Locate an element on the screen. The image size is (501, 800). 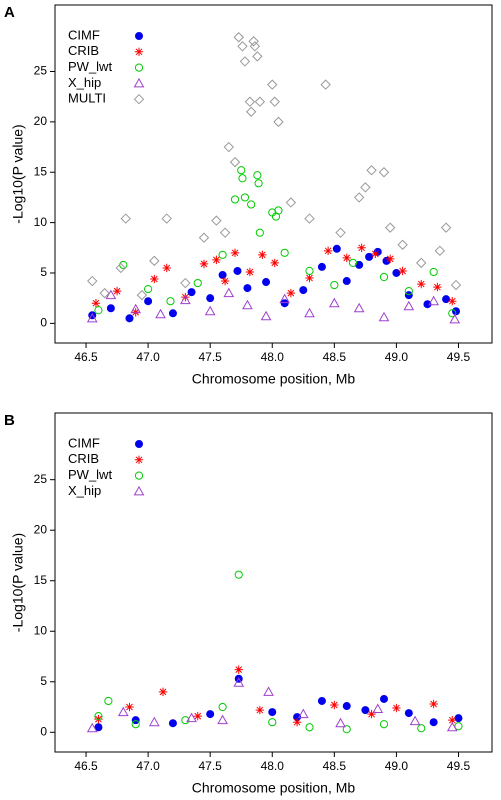
legend-label: CRIB is located at coordinates (83, 50).